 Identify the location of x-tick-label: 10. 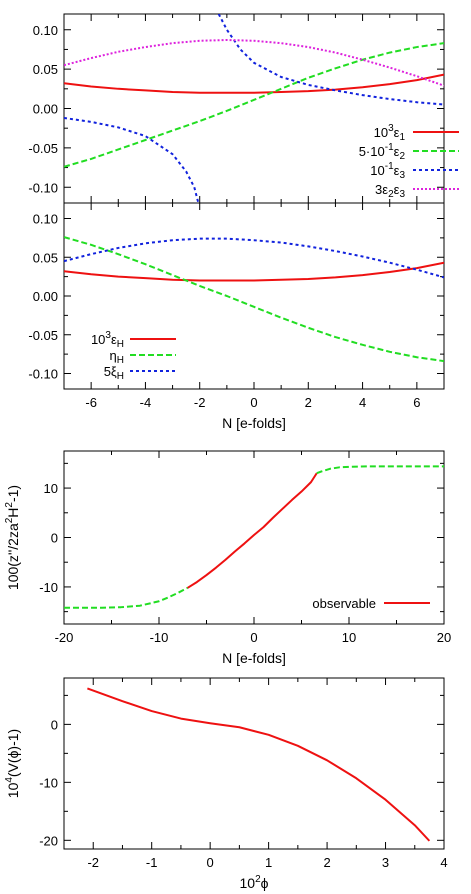
(349, 637).